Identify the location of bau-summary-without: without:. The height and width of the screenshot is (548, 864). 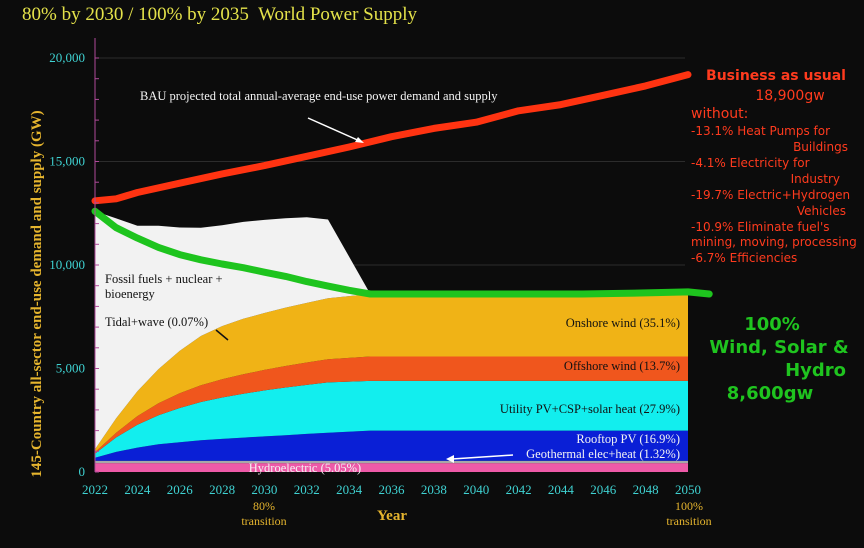
(719, 114).